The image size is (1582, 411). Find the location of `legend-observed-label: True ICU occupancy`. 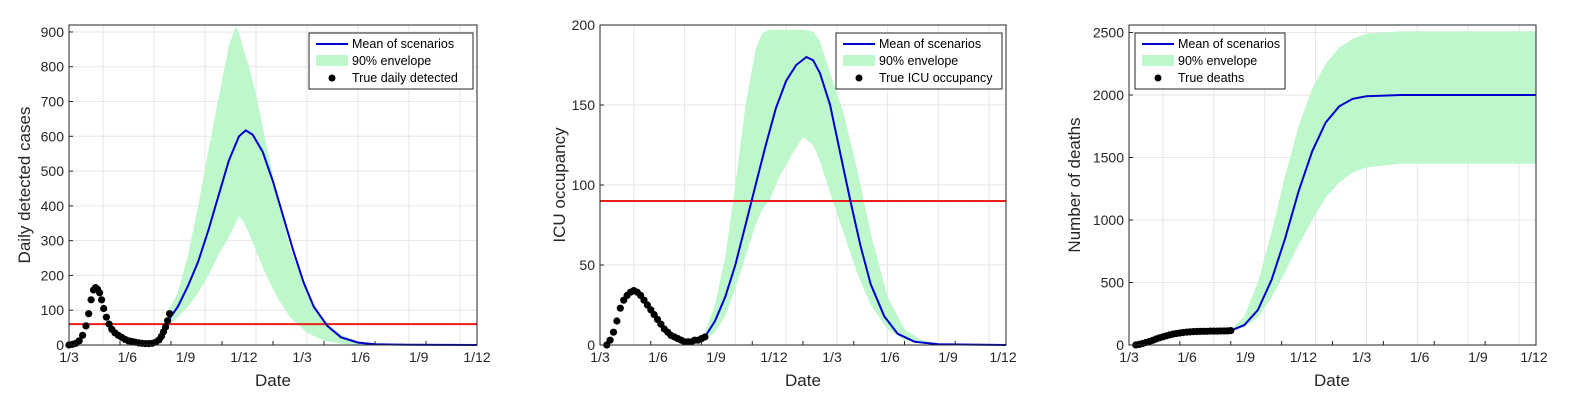

legend-observed-label: True ICU occupancy is located at coordinates (936, 78).